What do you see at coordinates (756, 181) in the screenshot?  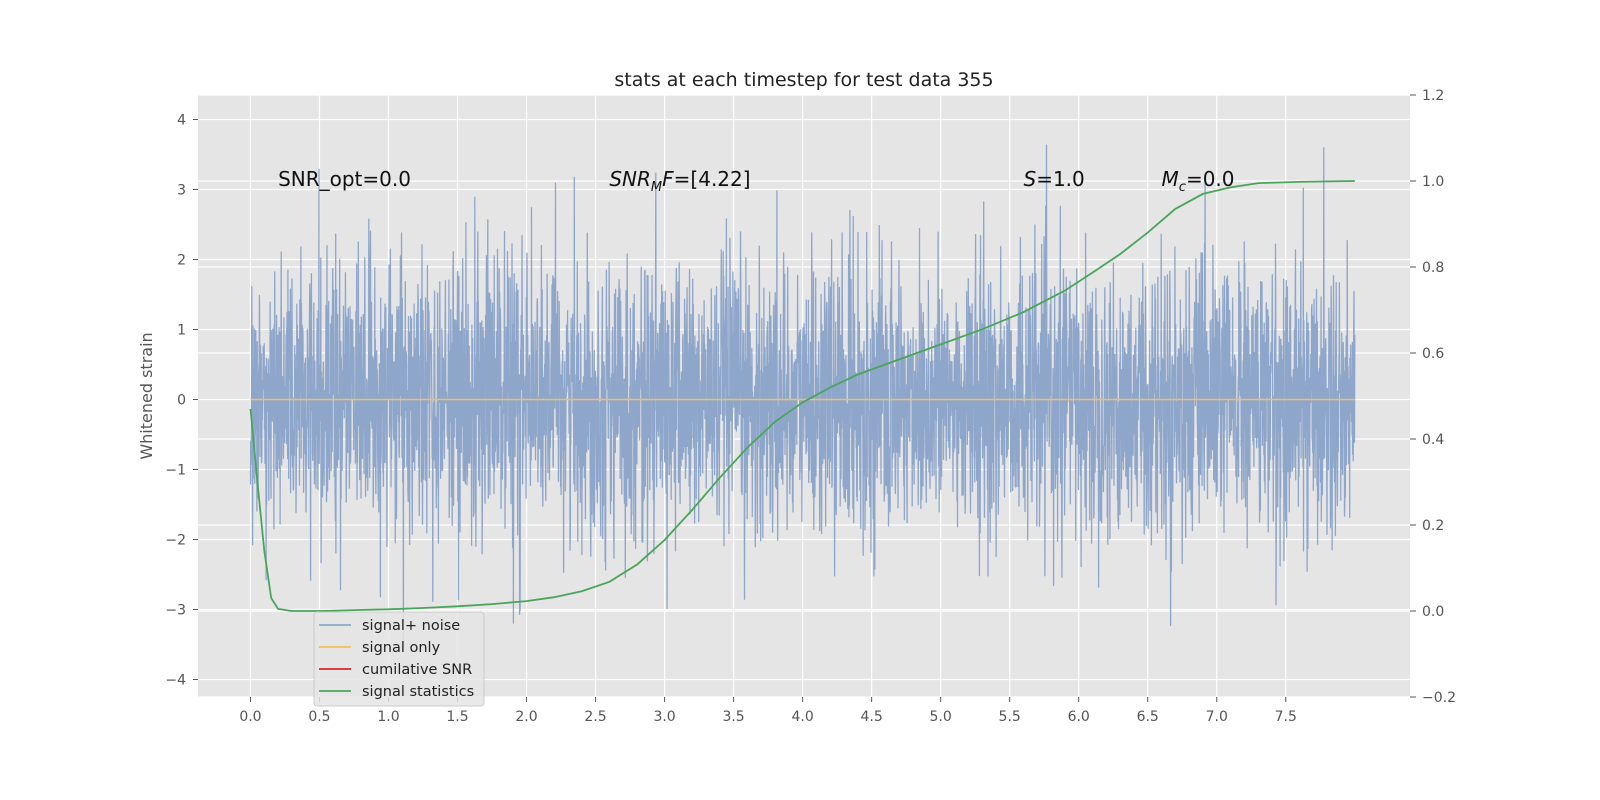 I see `annotations: SNR_opt=0.0 SNRMF=[4.22] S=1.0 Mc=0.0` at bounding box center [756, 181].